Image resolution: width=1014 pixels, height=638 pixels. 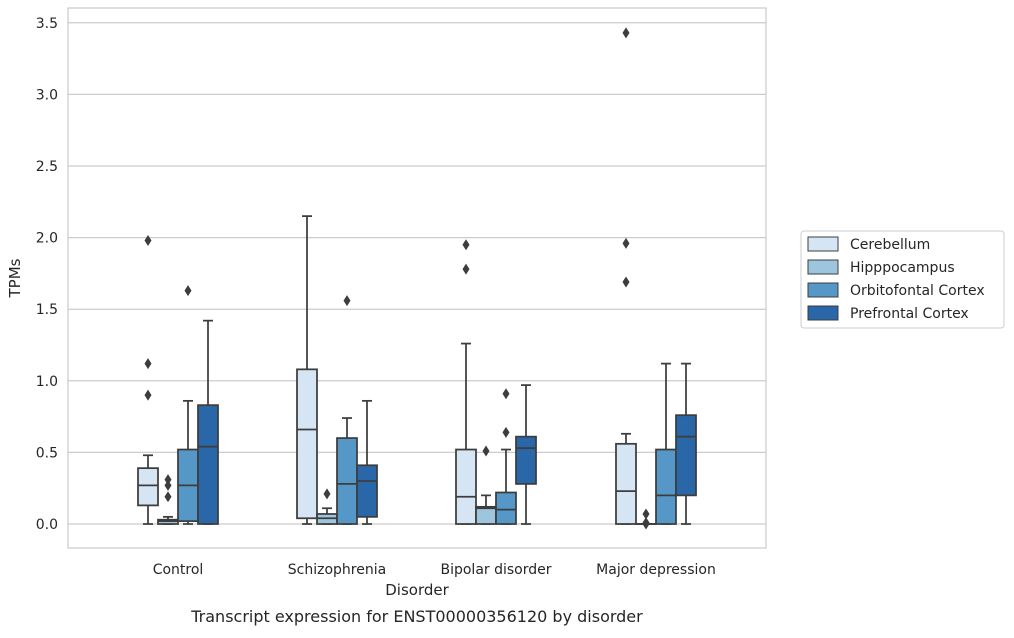 I want to click on y-tick-labels: 0.0 0.5 1.0 1.5 2.0 2.5 3.0 3.5, so click(x=47, y=274).